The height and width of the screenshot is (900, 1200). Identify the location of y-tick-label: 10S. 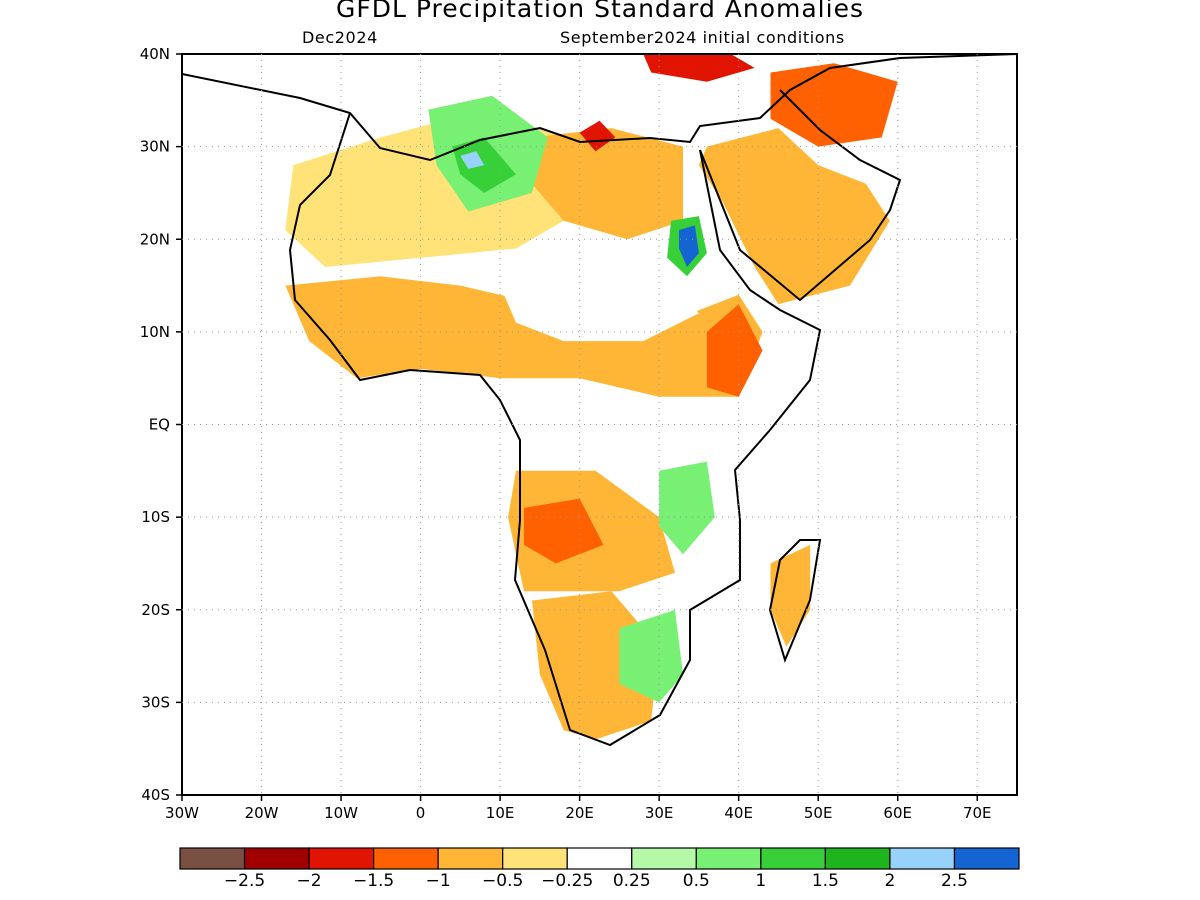
(155, 517).